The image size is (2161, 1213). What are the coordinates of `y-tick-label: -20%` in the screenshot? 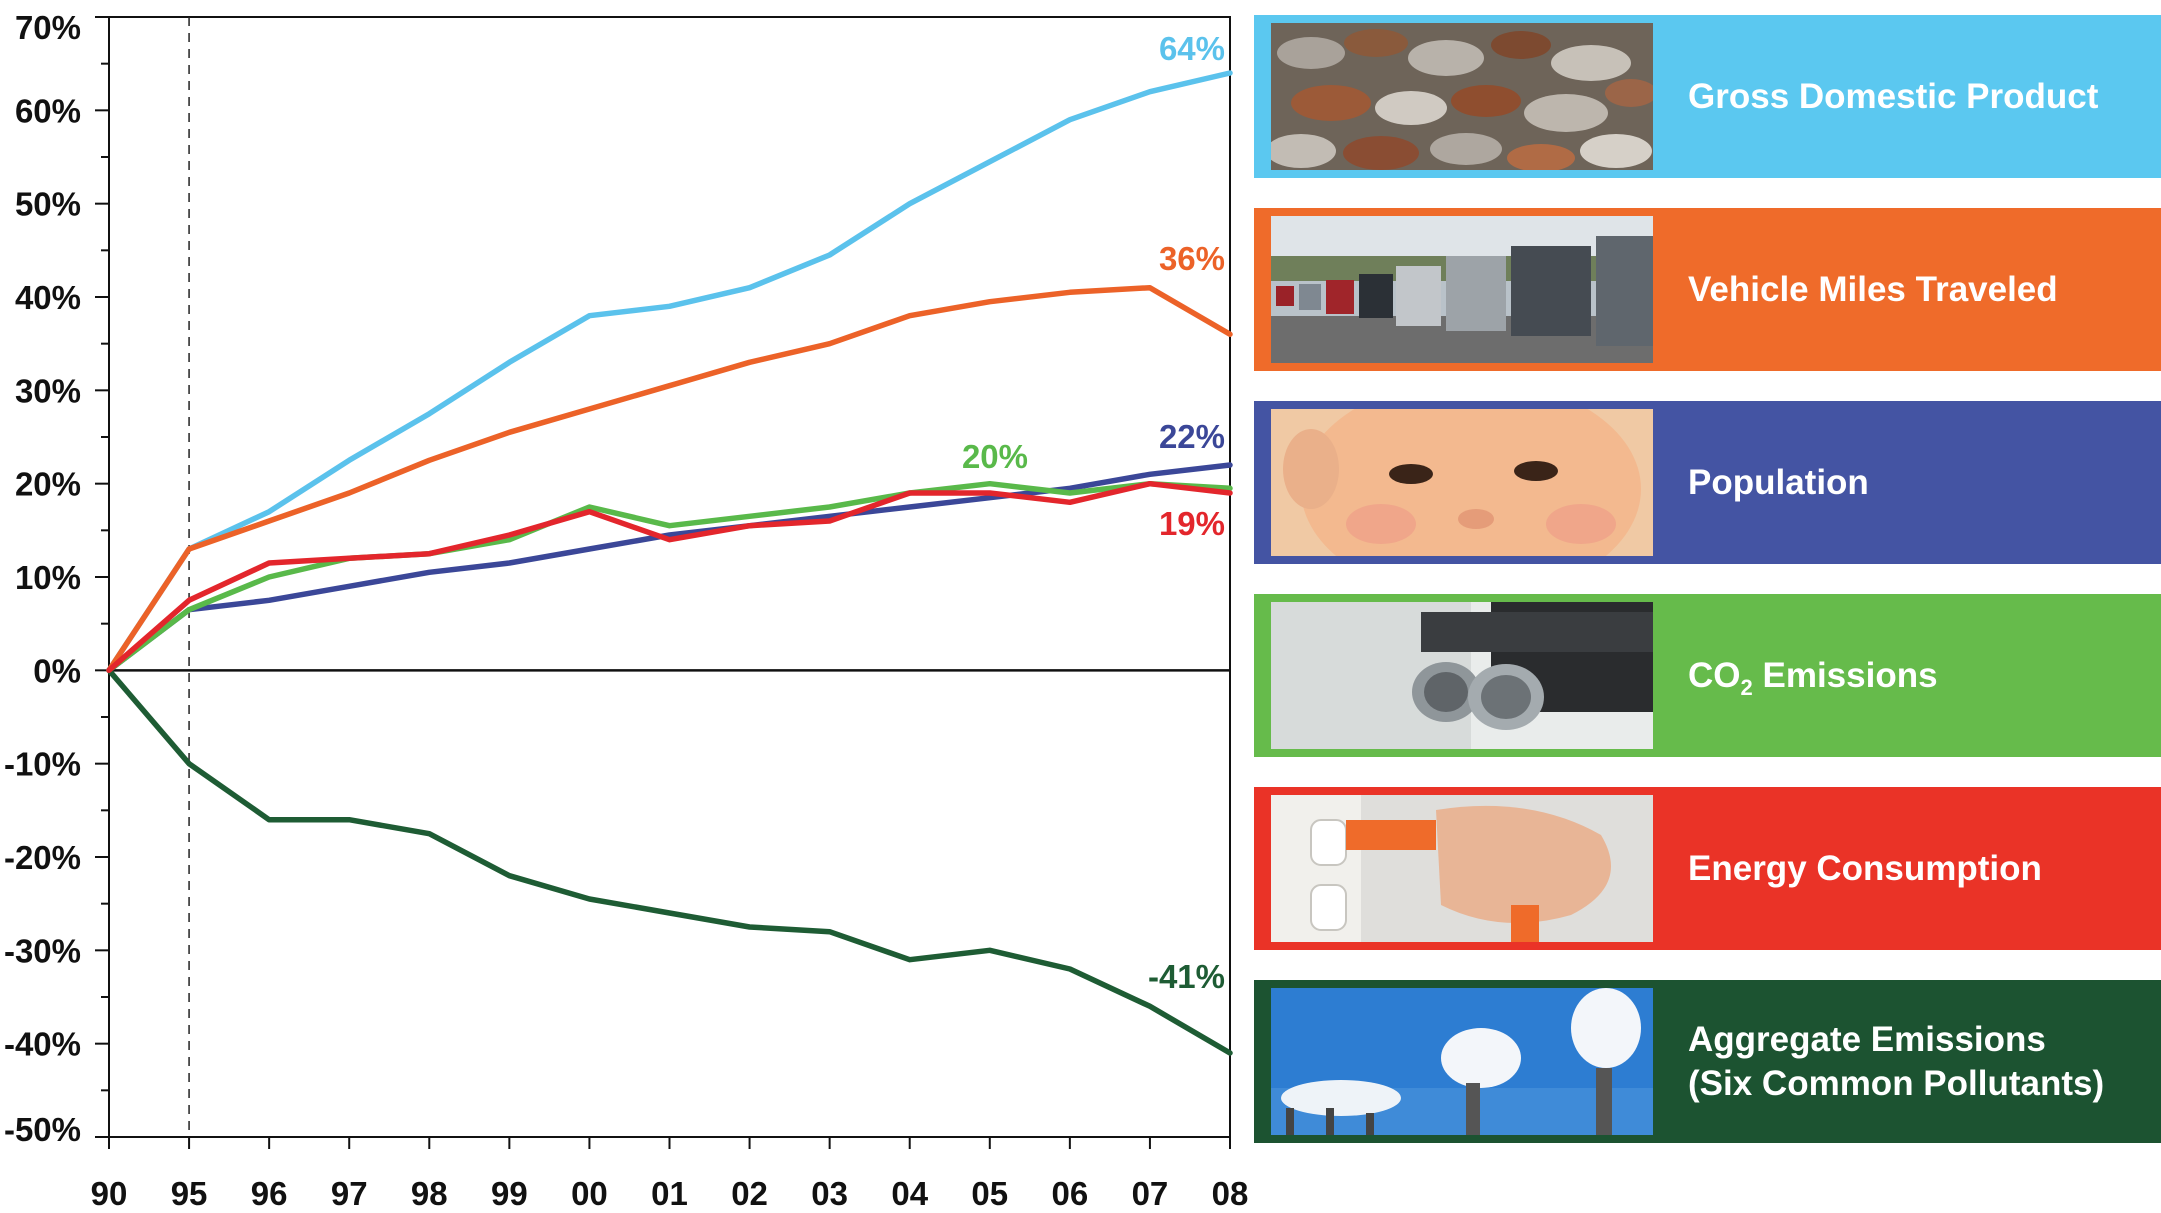 It's located at (42, 857).